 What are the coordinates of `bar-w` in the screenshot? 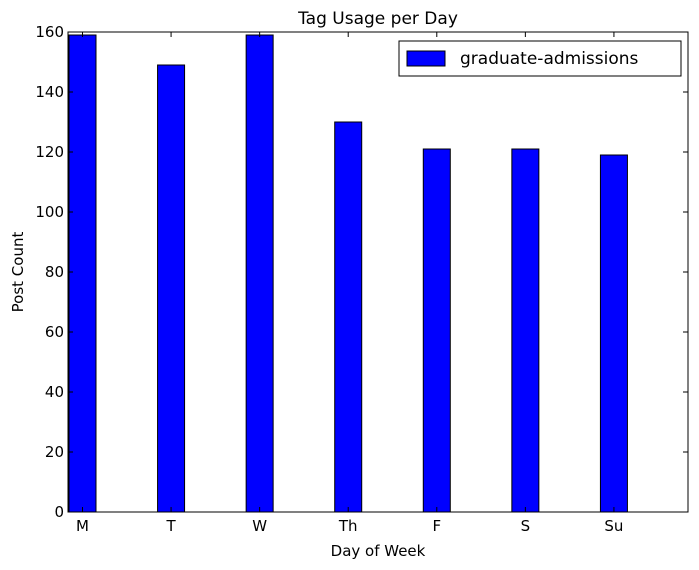 It's located at (259, 273).